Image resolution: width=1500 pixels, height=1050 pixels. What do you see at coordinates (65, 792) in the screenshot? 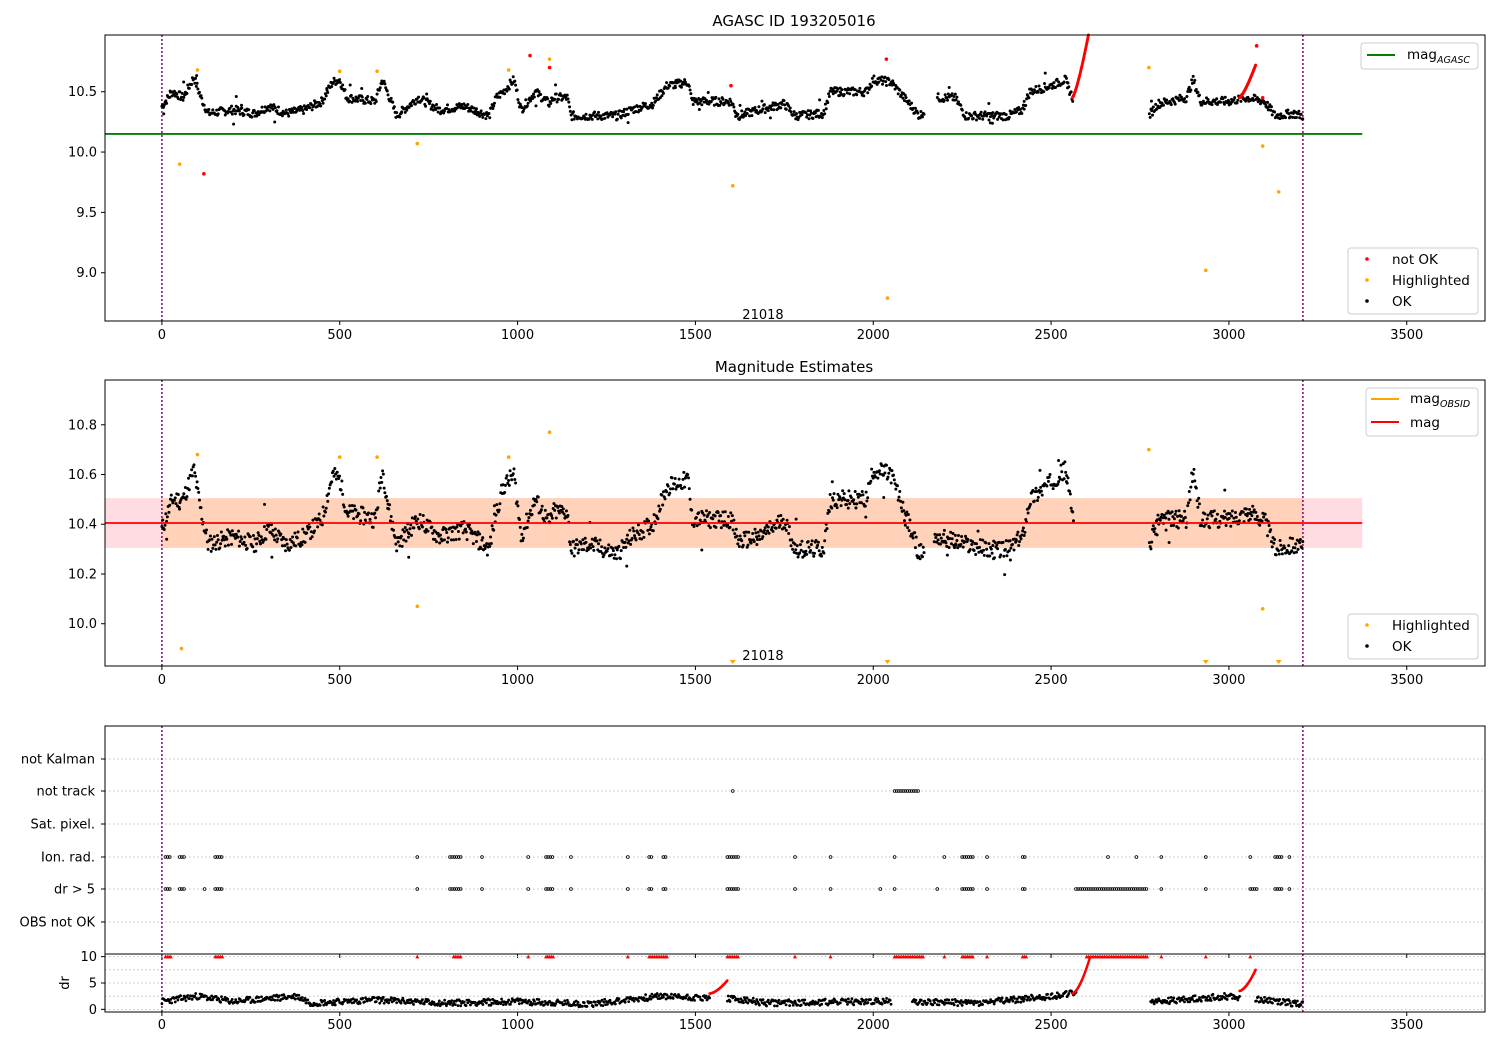
I see `flag-row-label: not track` at bounding box center [65, 792].